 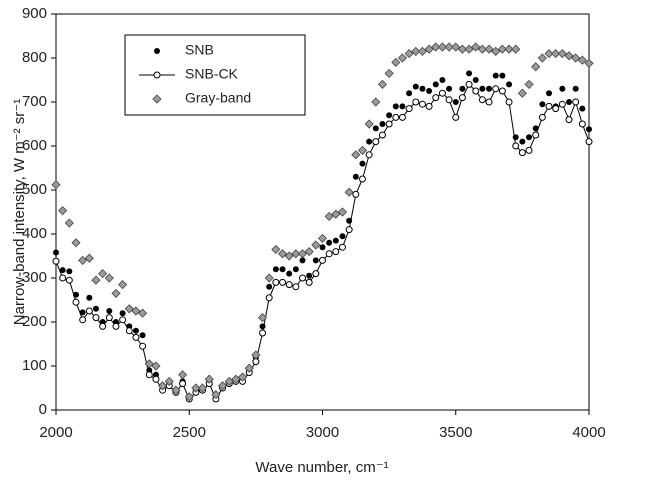 What do you see at coordinates (34, 321) in the screenshot?
I see `y-tick-label: 200` at bounding box center [34, 321].